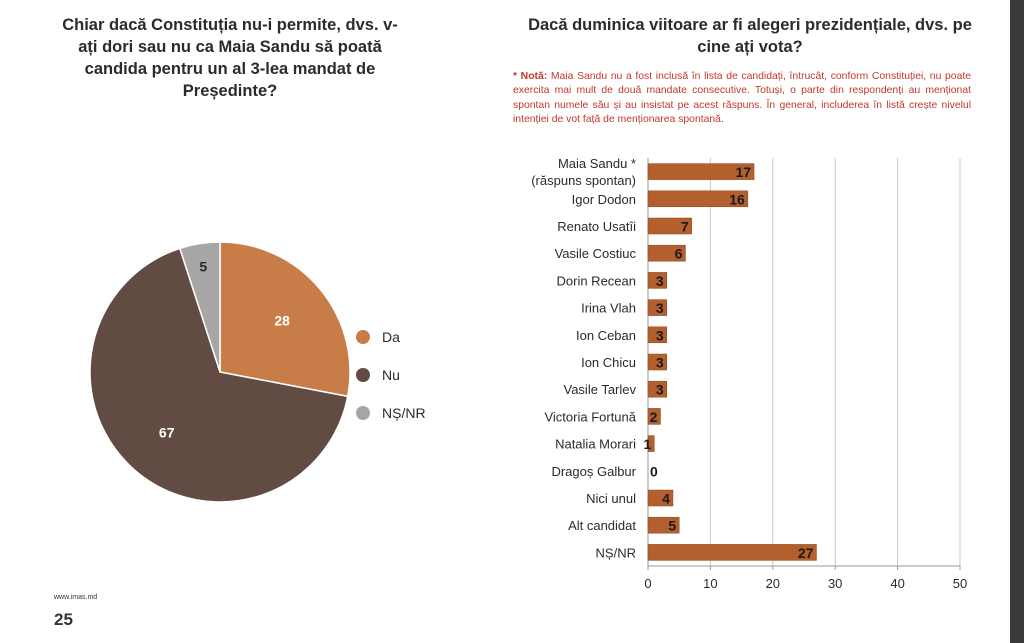  What do you see at coordinates (593, 471) in the screenshot?
I see `category-label: Dragoș Galbur` at bounding box center [593, 471].